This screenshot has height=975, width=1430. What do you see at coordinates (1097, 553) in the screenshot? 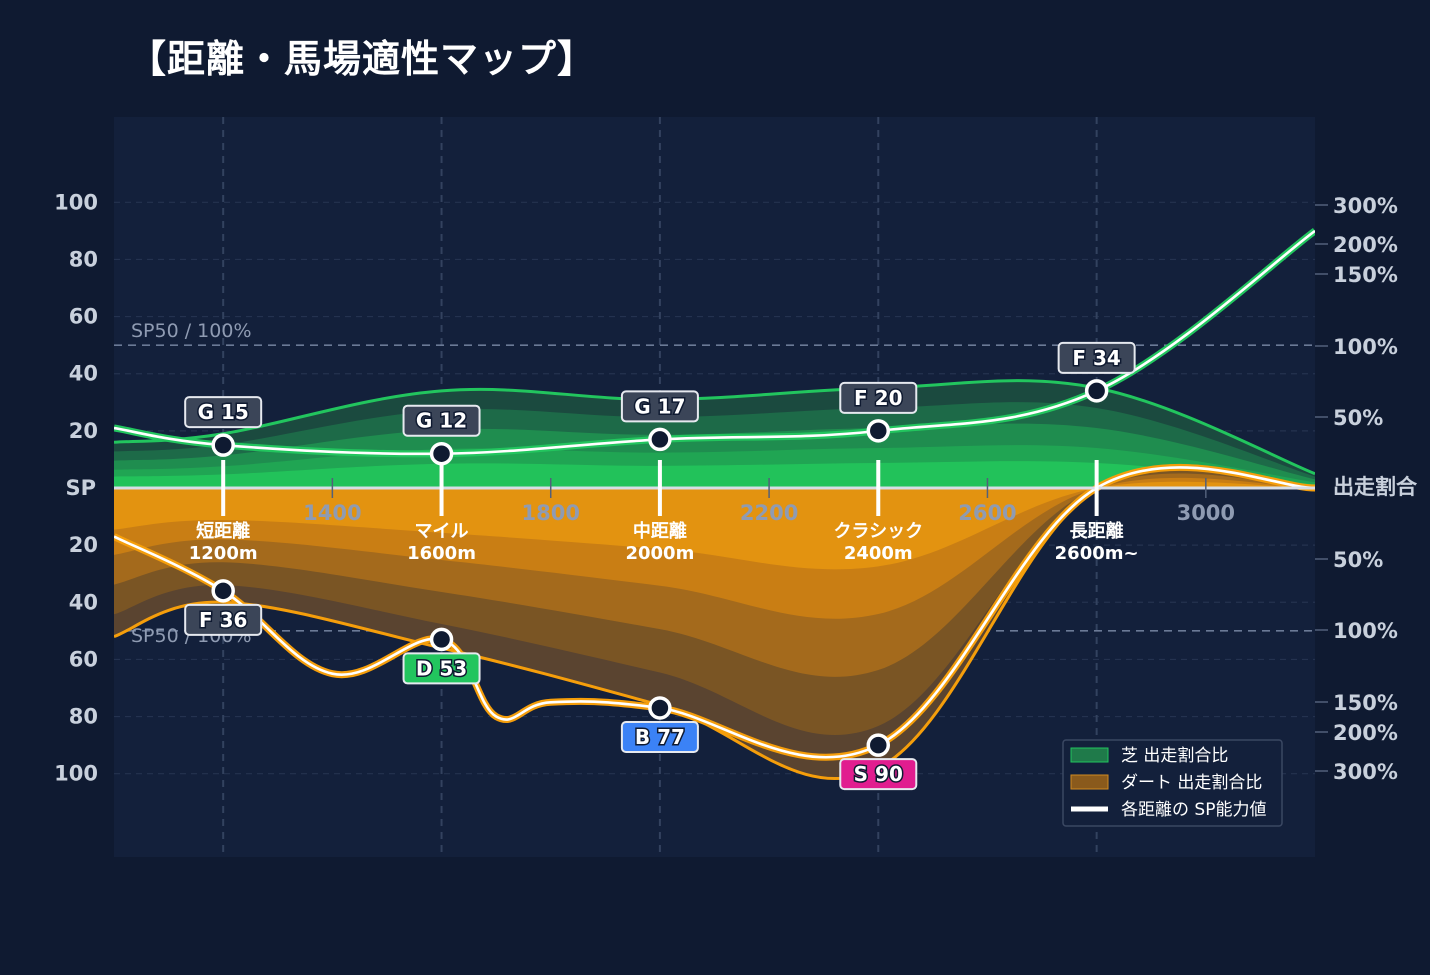
I see `category-distance: 2600m~` at bounding box center [1097, 553].